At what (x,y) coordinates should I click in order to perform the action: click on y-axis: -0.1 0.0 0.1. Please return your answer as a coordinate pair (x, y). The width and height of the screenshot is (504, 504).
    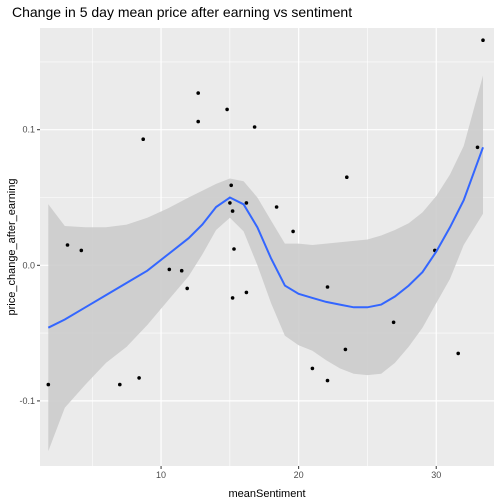
    Looking at the image, I should click on (29, 265).